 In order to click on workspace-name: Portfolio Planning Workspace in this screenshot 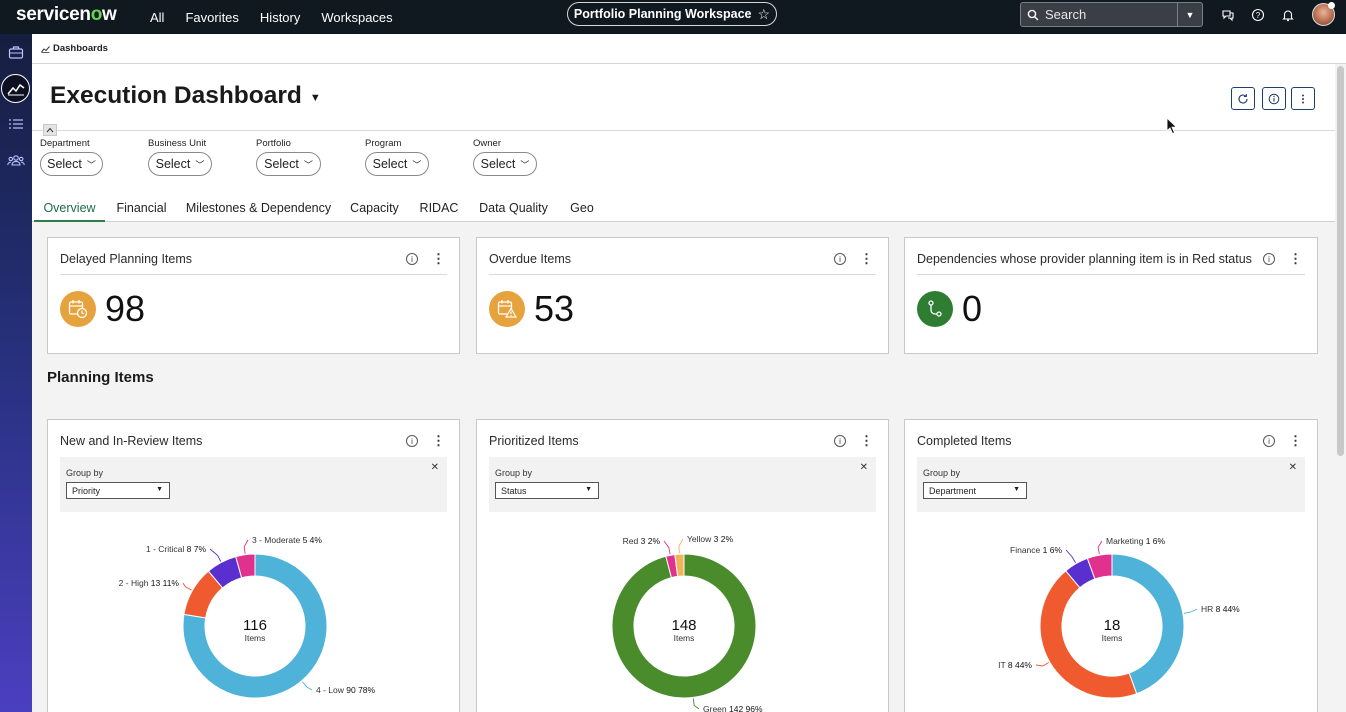, I will do `click(662, 14)`.